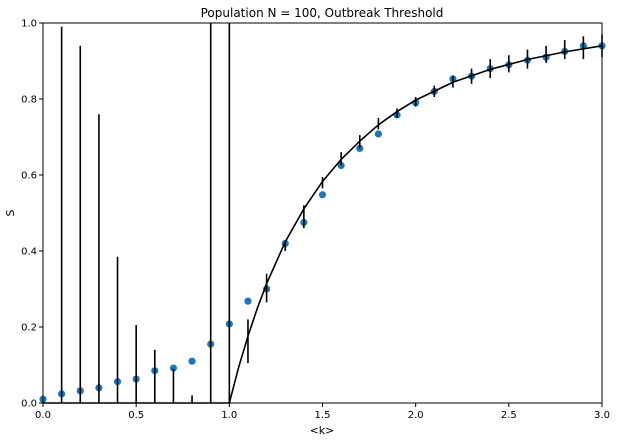 The width and height of the screenshot is (617, 441). What do you see at coordinates (29, 252) in the screenshot?
I see `y-tick-label: 0.4` at bounding box center [29, 252].